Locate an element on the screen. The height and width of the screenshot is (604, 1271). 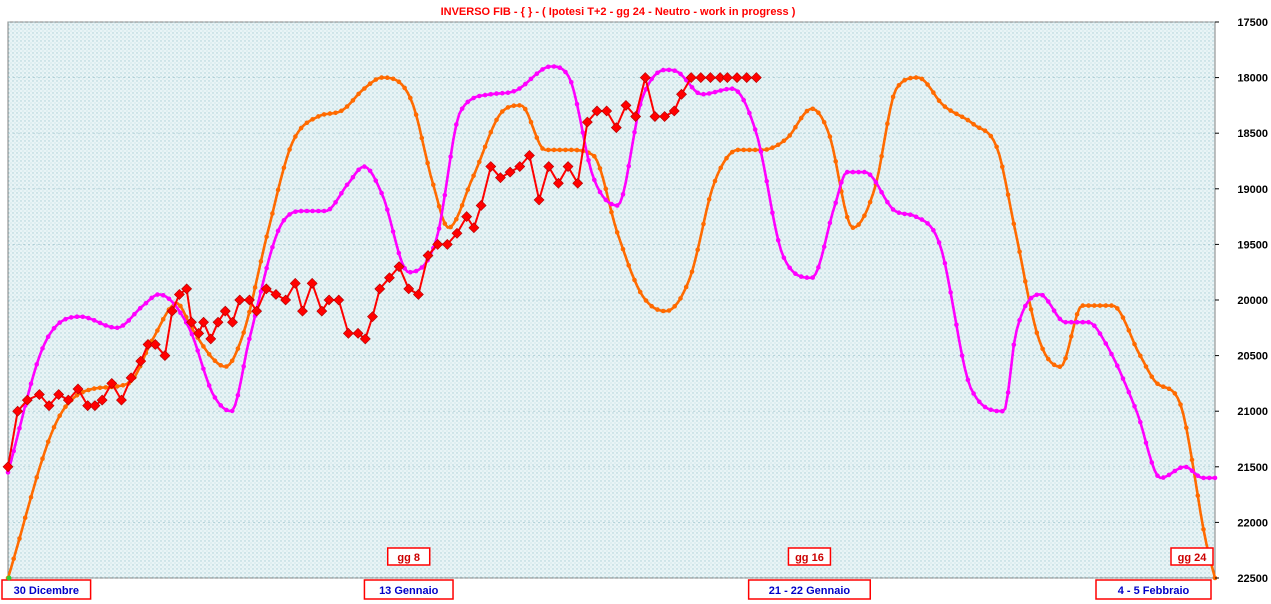
date-label: 21 - 22 Gennaio is located at coordinates (809, 589).